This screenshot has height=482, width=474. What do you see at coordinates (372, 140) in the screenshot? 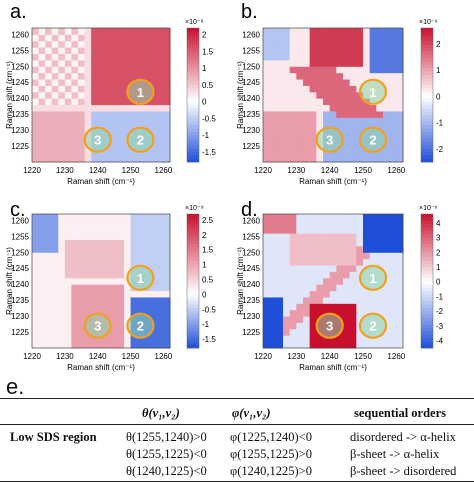
I see `marker-label: 2` at bounding box center [372, 140].